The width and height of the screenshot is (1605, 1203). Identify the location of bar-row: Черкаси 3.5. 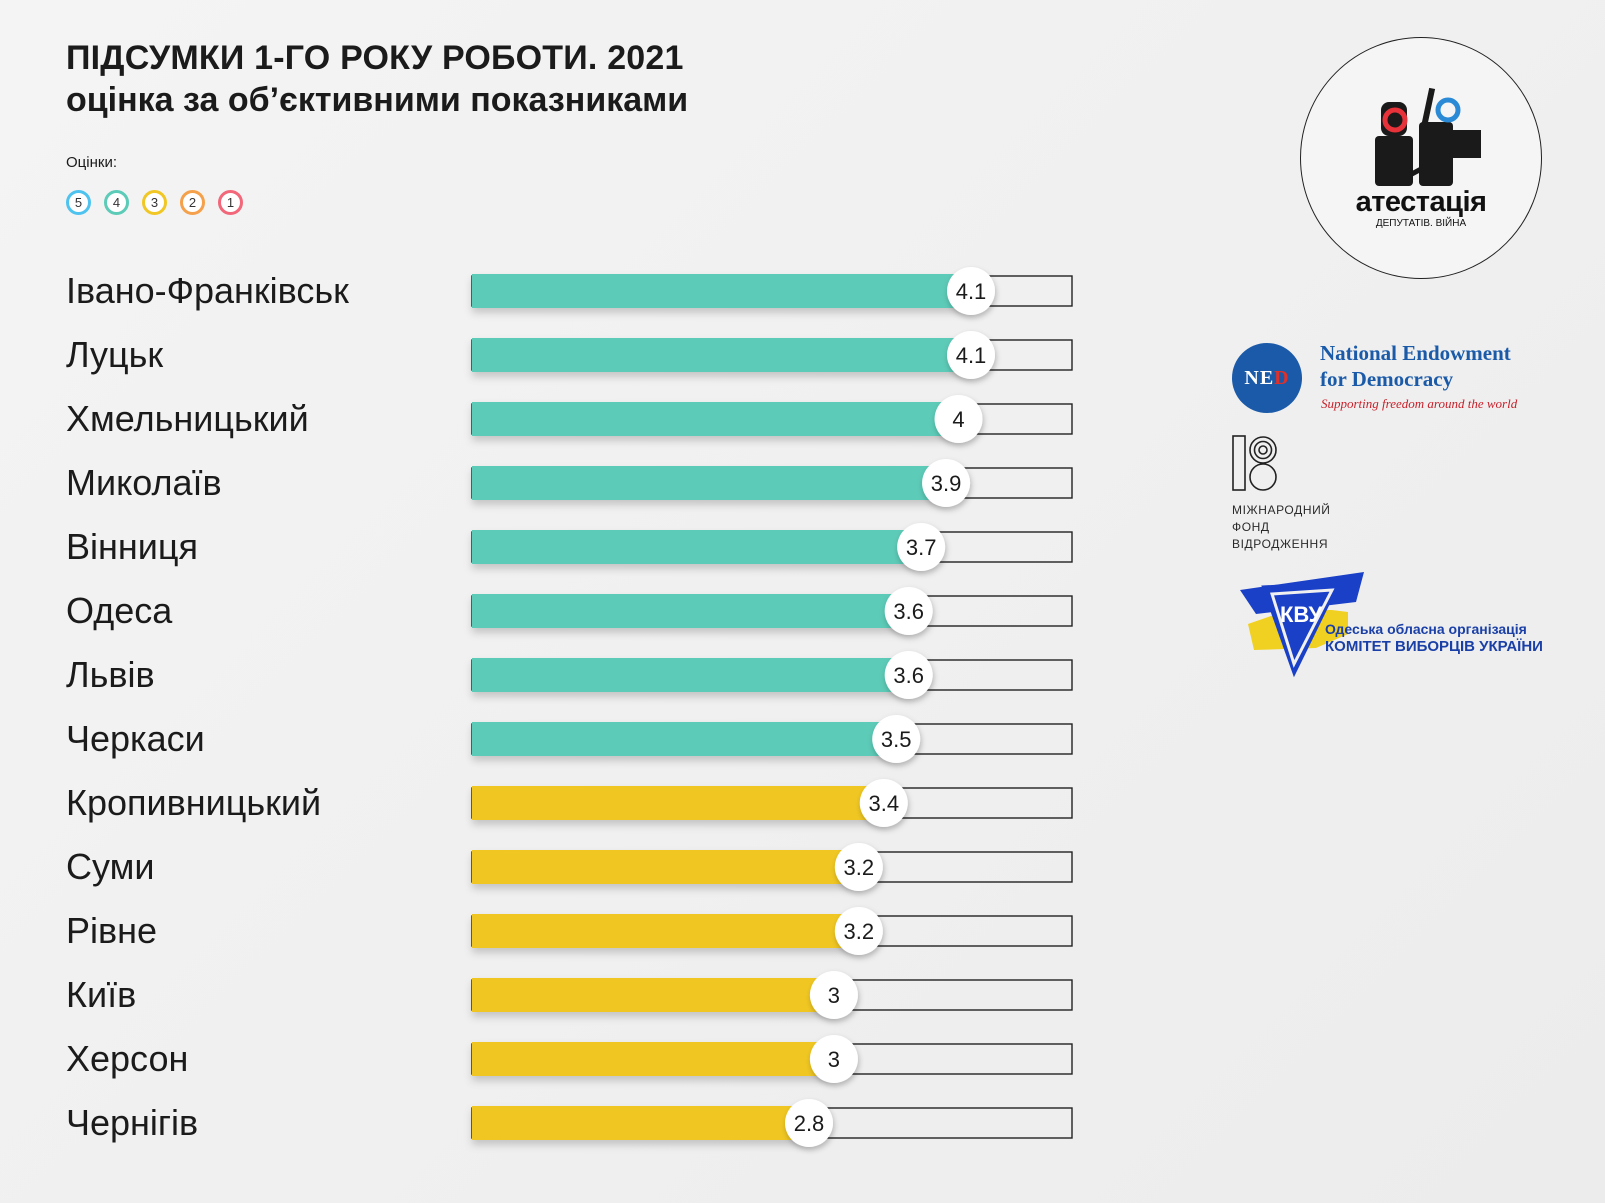
(569, 739).